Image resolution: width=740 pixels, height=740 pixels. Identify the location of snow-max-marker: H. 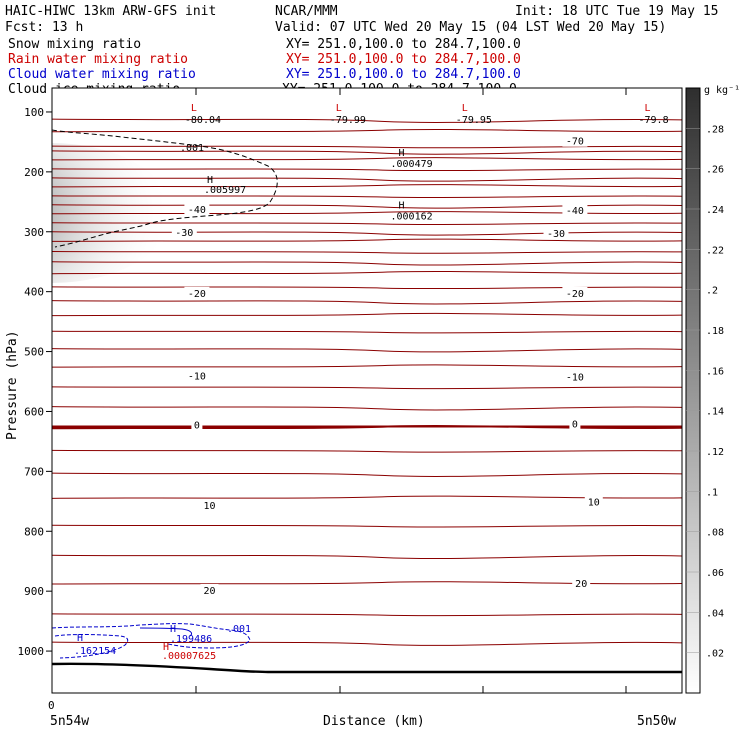
(402, 153).